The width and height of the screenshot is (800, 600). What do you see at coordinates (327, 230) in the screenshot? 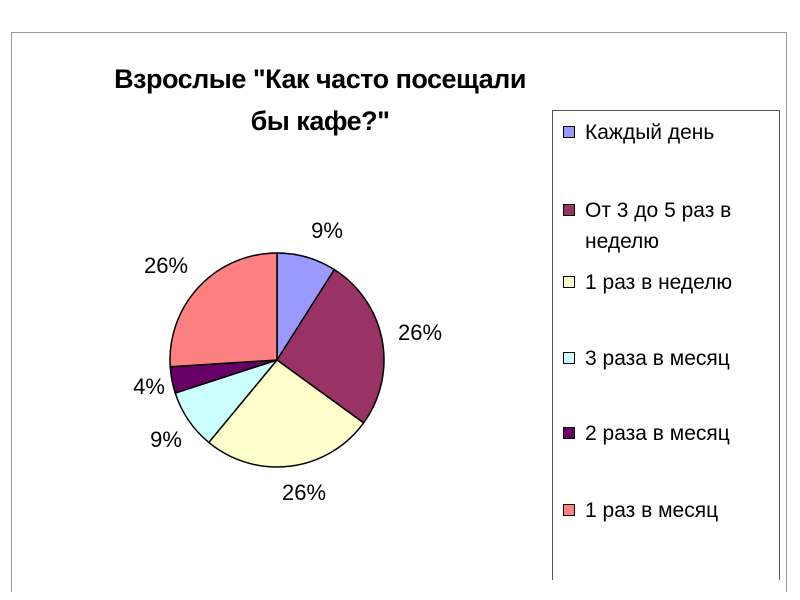
I see `data-label-1: 9%` at bounding box center [327, 230].